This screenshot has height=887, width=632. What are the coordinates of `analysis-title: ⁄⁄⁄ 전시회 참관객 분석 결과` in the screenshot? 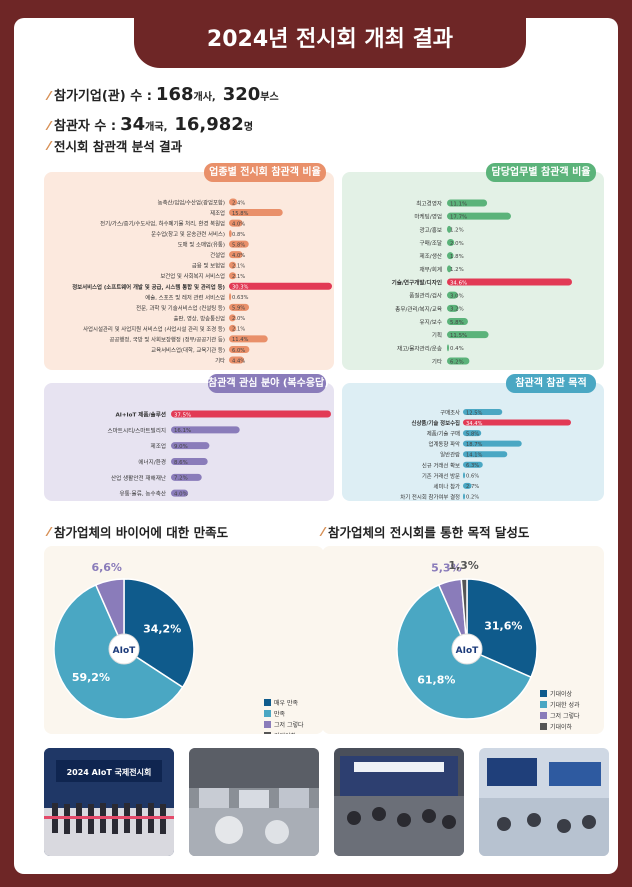 It's located at (115, 145).